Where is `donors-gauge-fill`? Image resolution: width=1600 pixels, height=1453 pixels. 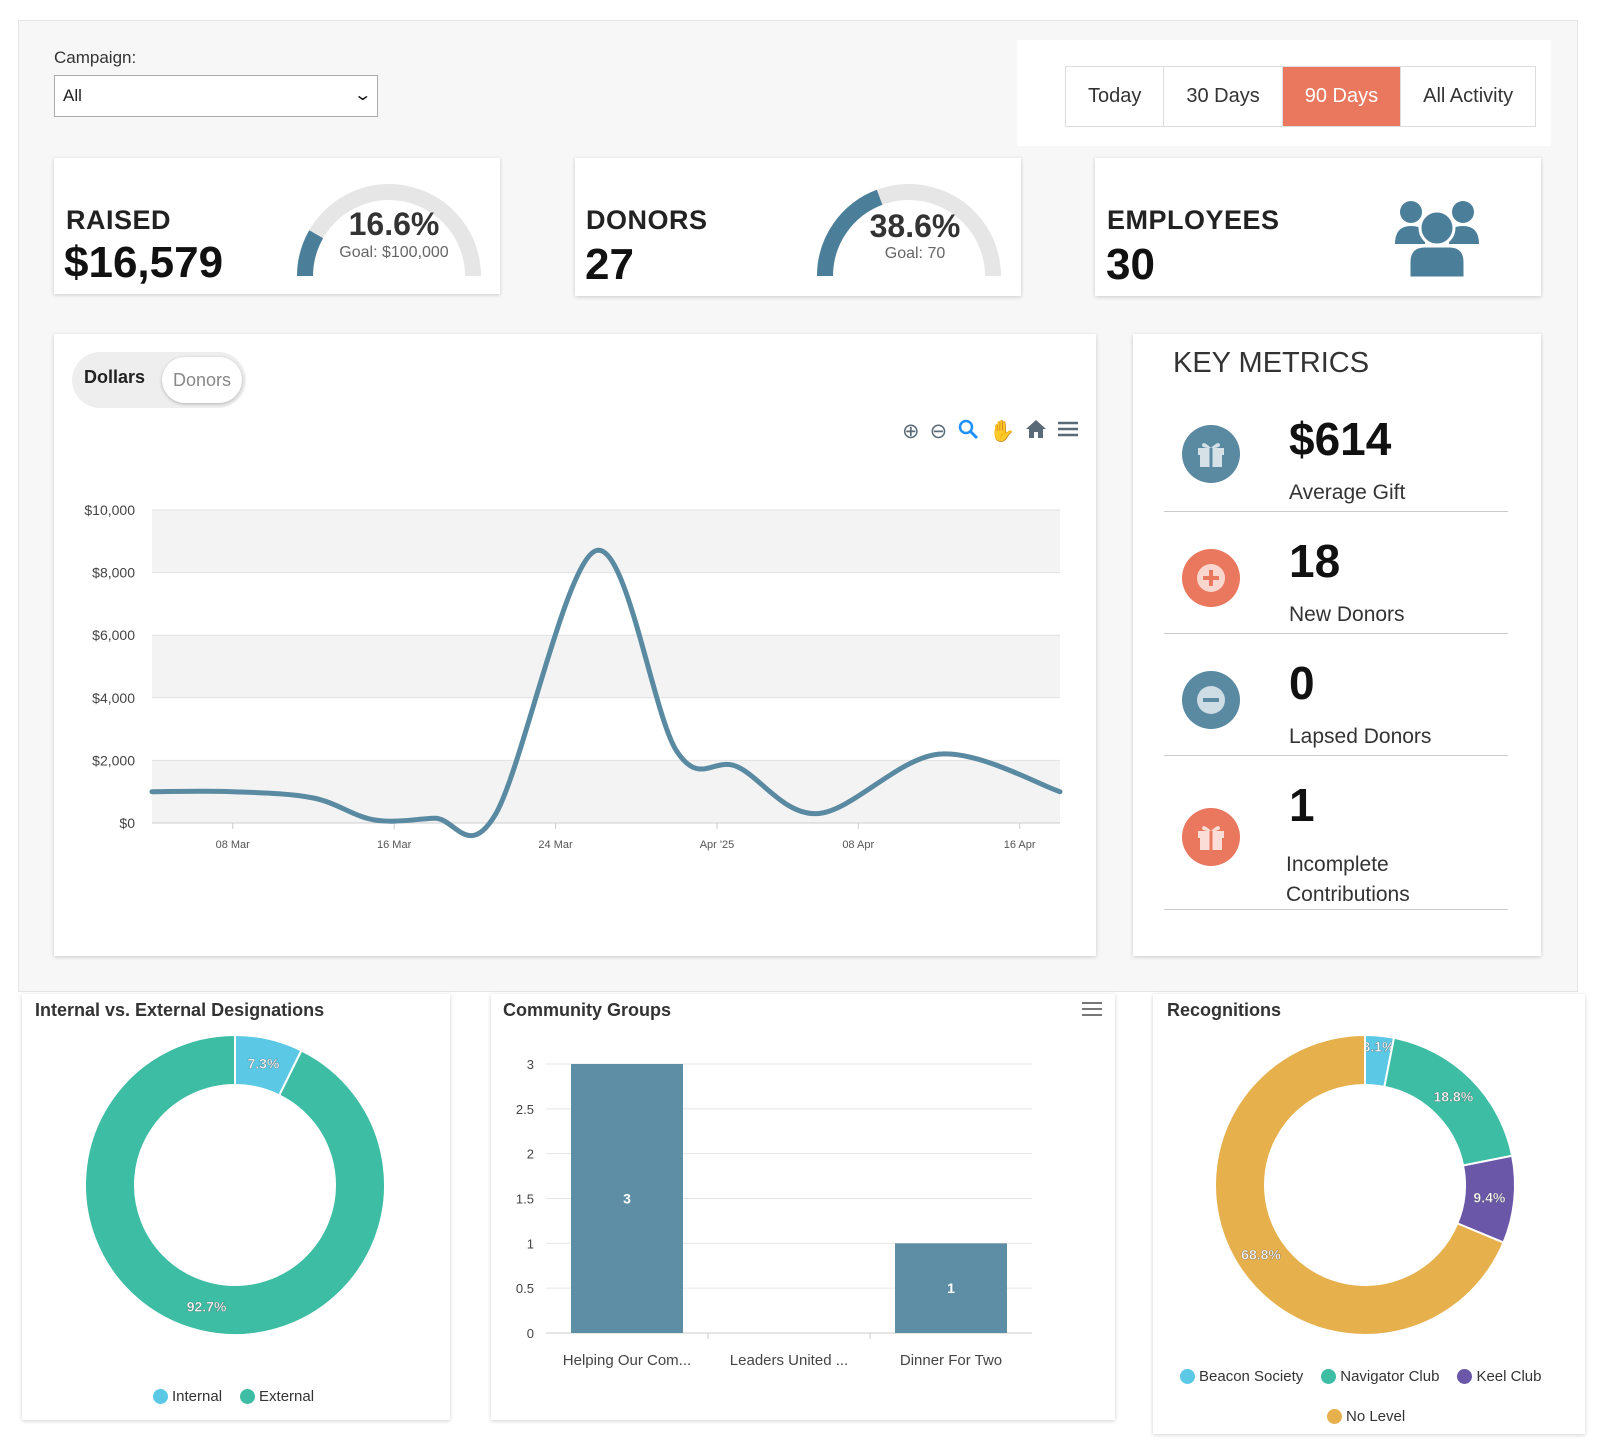 donors-gauge-fill is located at coordinates (850, 233).